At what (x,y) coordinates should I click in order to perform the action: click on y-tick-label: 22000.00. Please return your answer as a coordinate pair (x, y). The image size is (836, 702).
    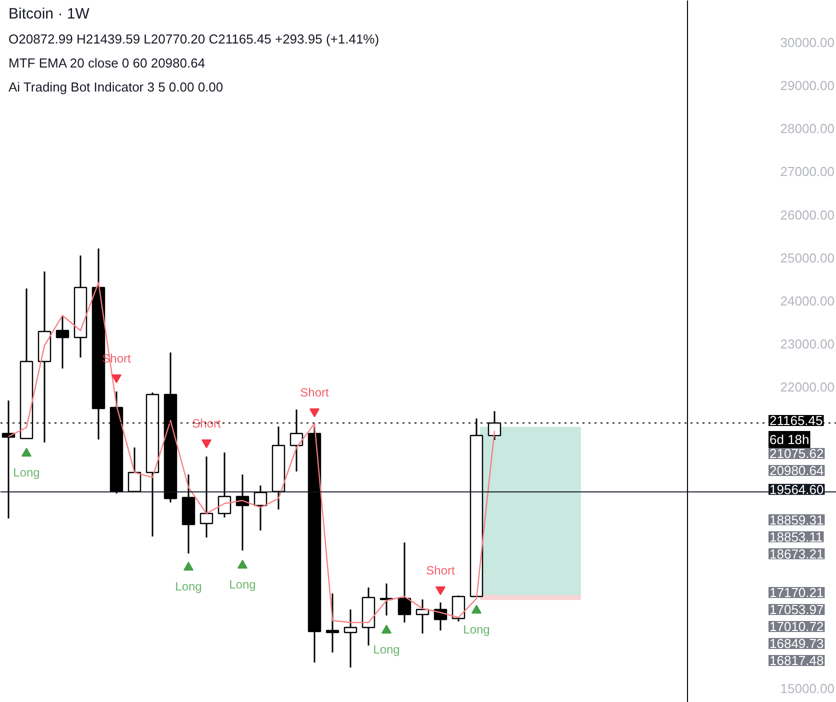
    Looking at the image, I should click on (807, 387).